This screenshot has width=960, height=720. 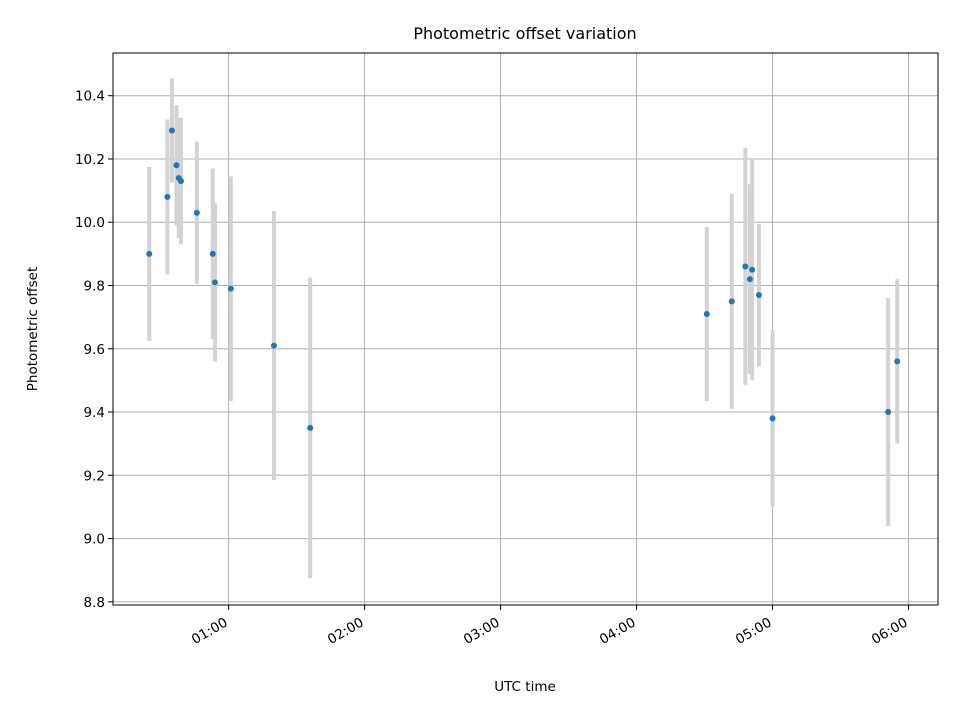 I want to click on x-tick-label: 01:00, so click(x=210, y=631).